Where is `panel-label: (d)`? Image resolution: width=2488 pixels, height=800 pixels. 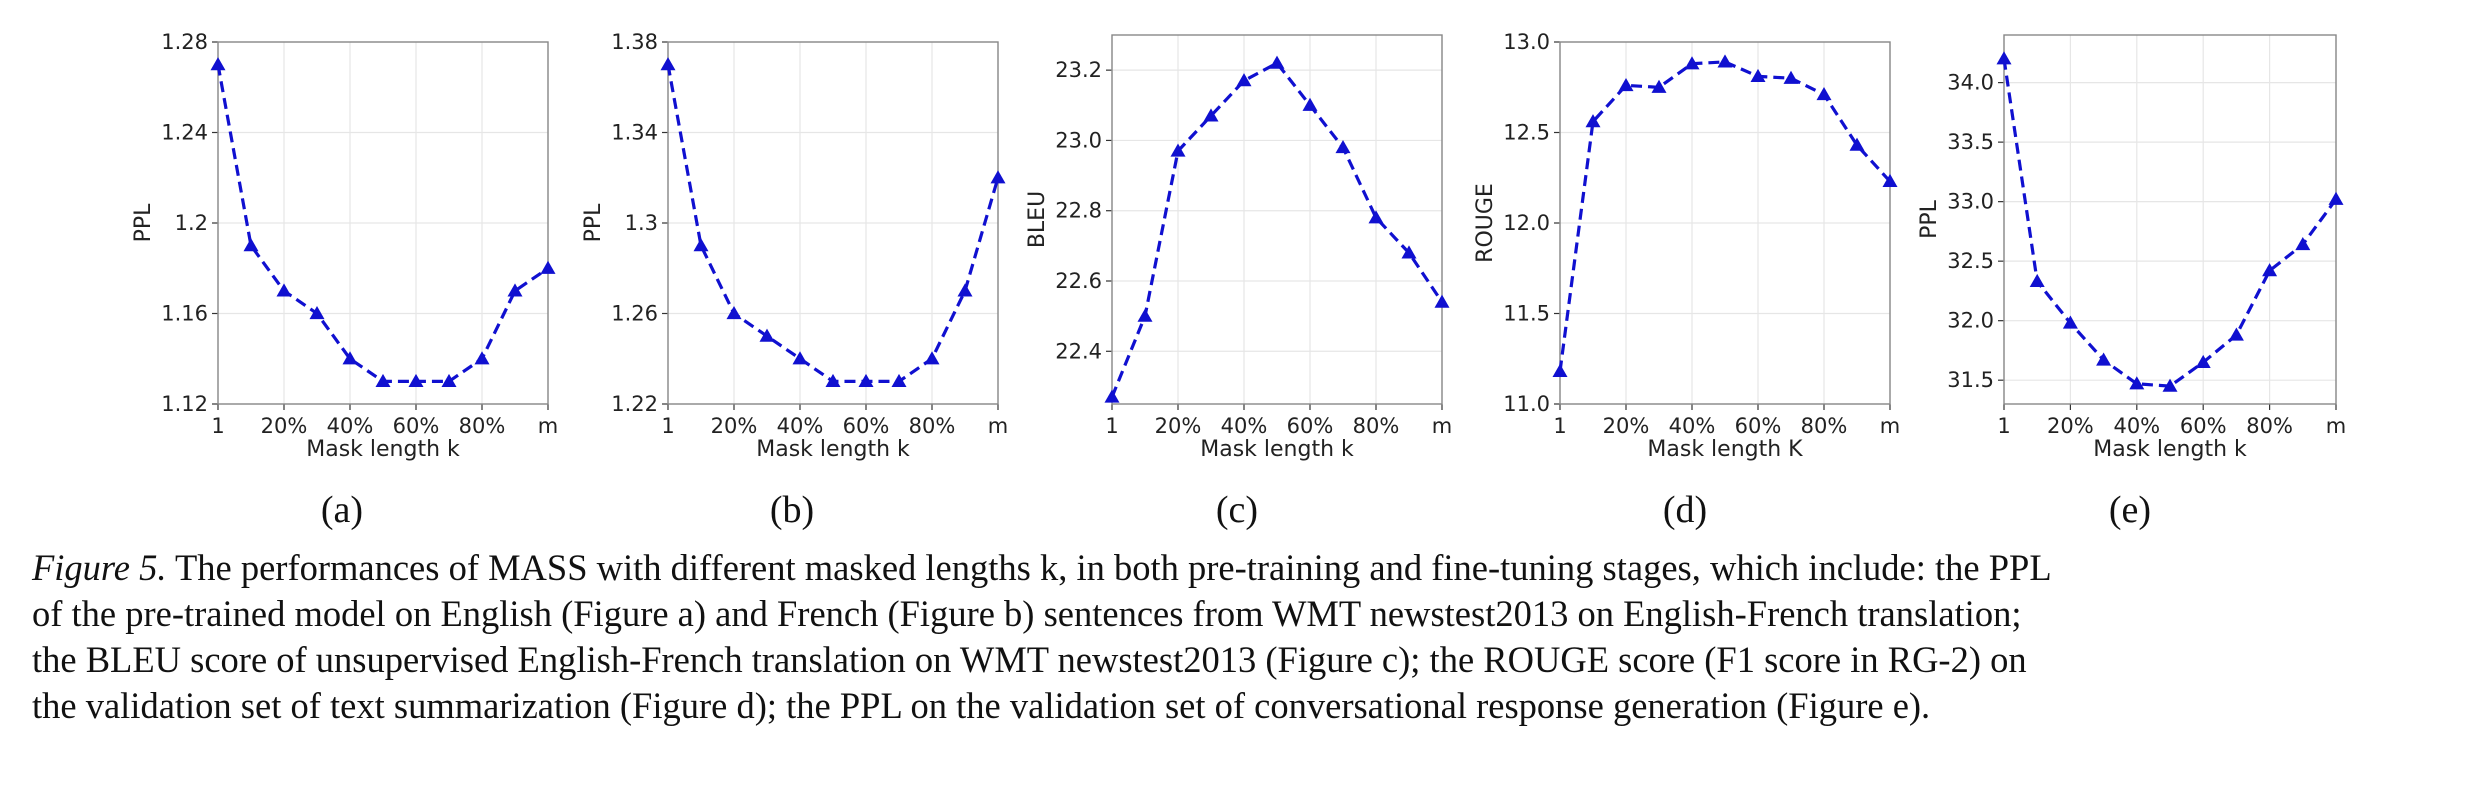
panel-label: (d) is located at coordinates (1685, 510).